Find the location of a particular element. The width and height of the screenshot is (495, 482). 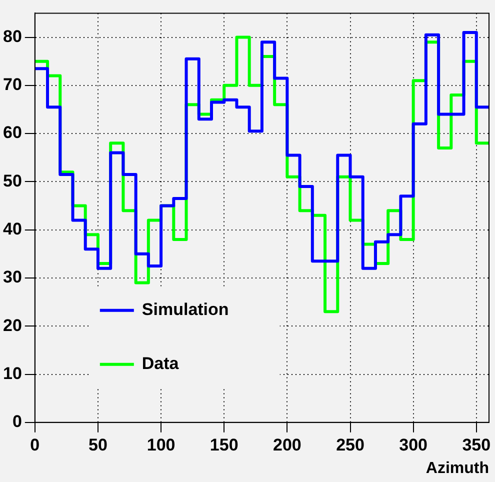

y-tick-label: 0 is located at coordinates (17, 422).